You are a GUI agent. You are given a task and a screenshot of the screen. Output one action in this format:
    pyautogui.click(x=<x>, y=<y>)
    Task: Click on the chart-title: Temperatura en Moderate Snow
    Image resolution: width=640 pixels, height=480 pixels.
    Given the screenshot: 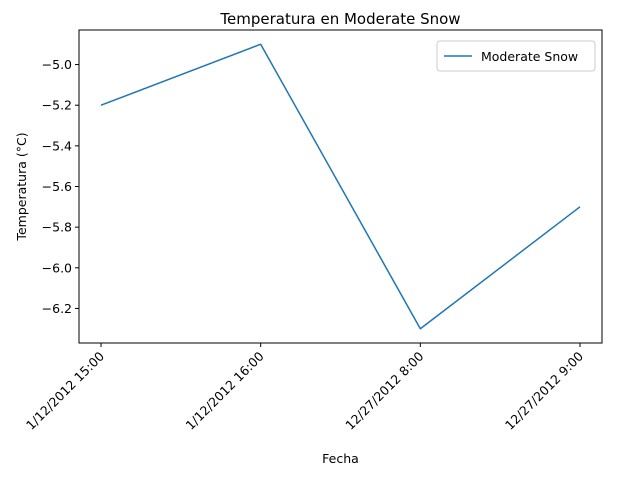 What is the action you would take?
    pyautogui.click(x=339, y=19)
    